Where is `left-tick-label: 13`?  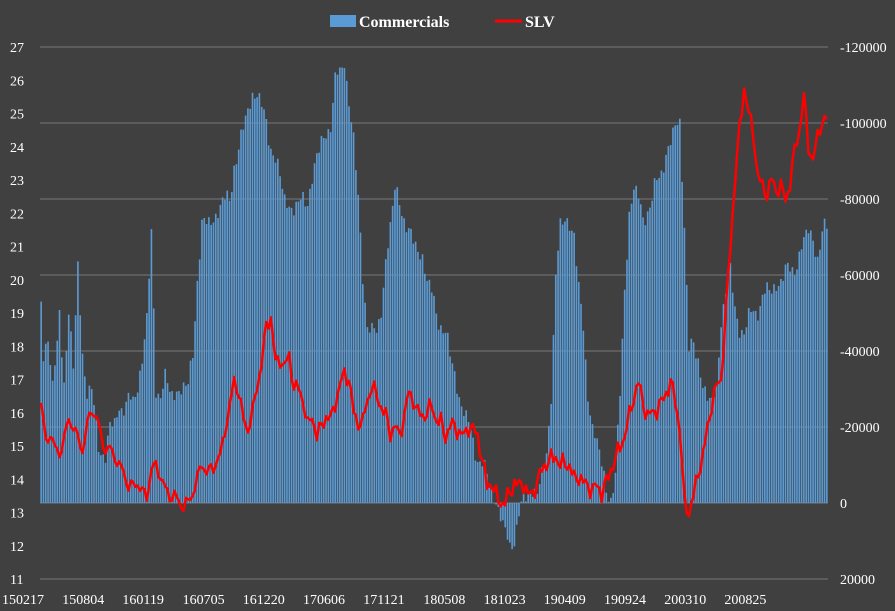 left-tick-label: 13 is located at coordinates (17, 514).